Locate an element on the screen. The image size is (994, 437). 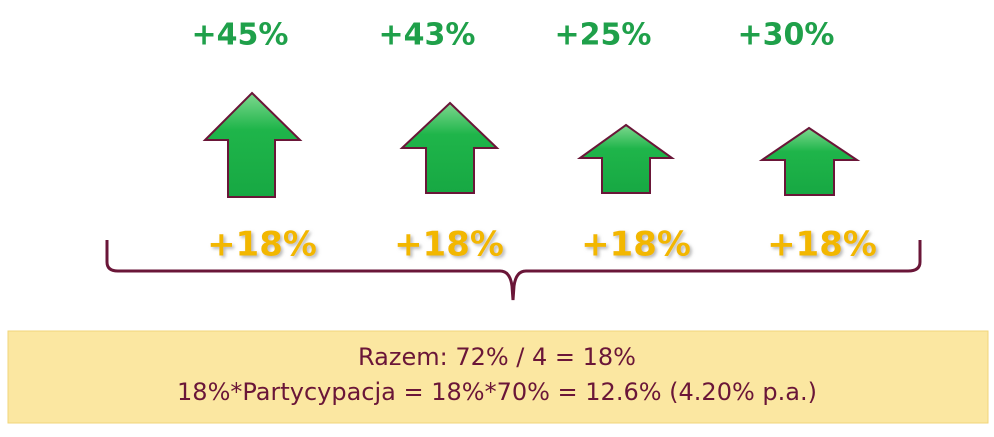
top-label: +45% is located at coordinates (240, 35).